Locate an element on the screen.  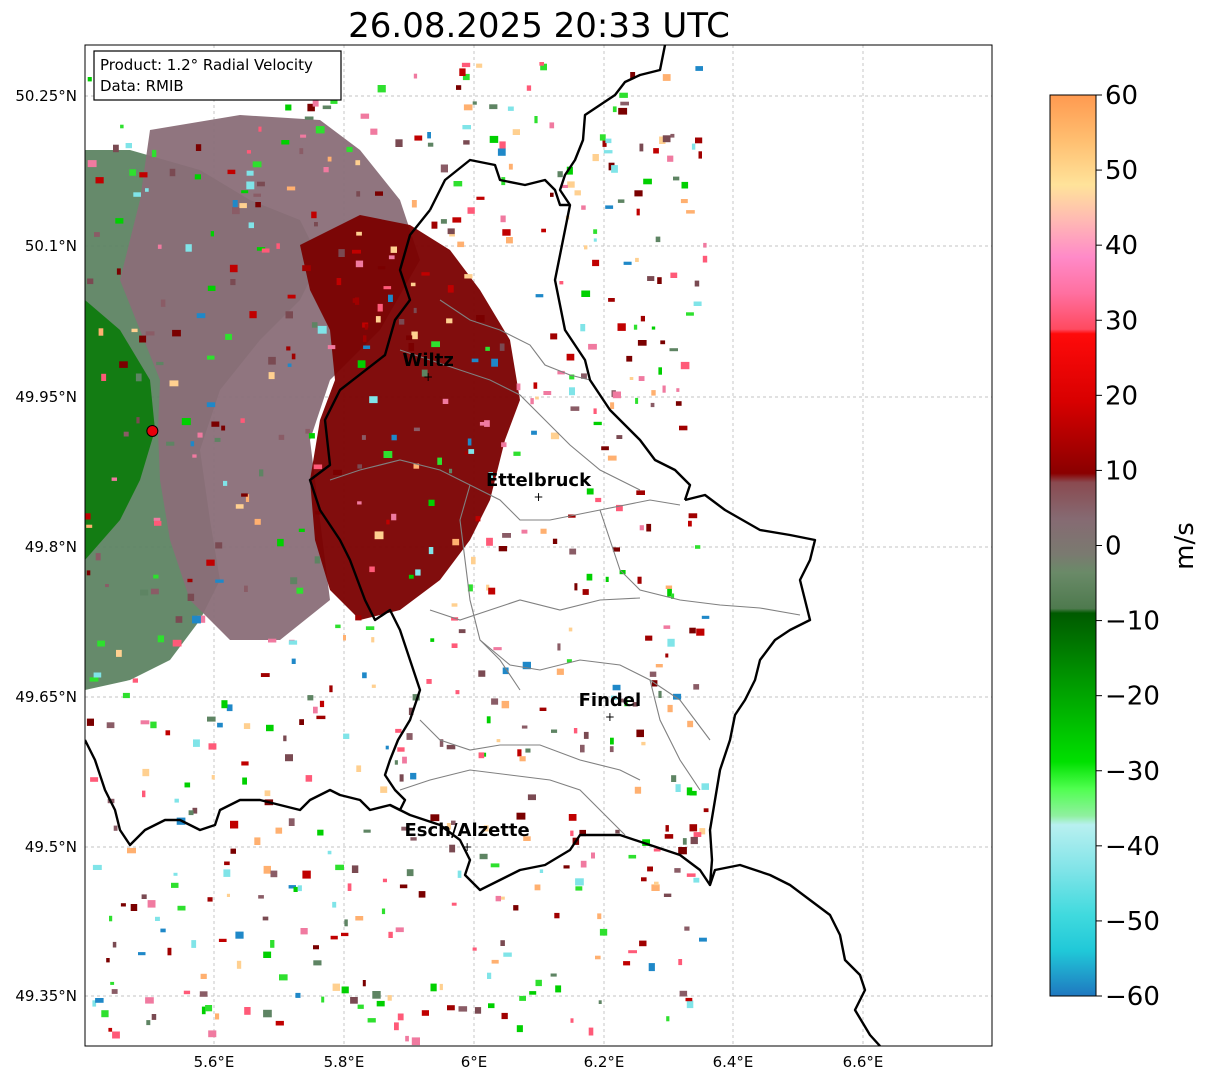
border-de-be-north is located at coordinates (622, 273).